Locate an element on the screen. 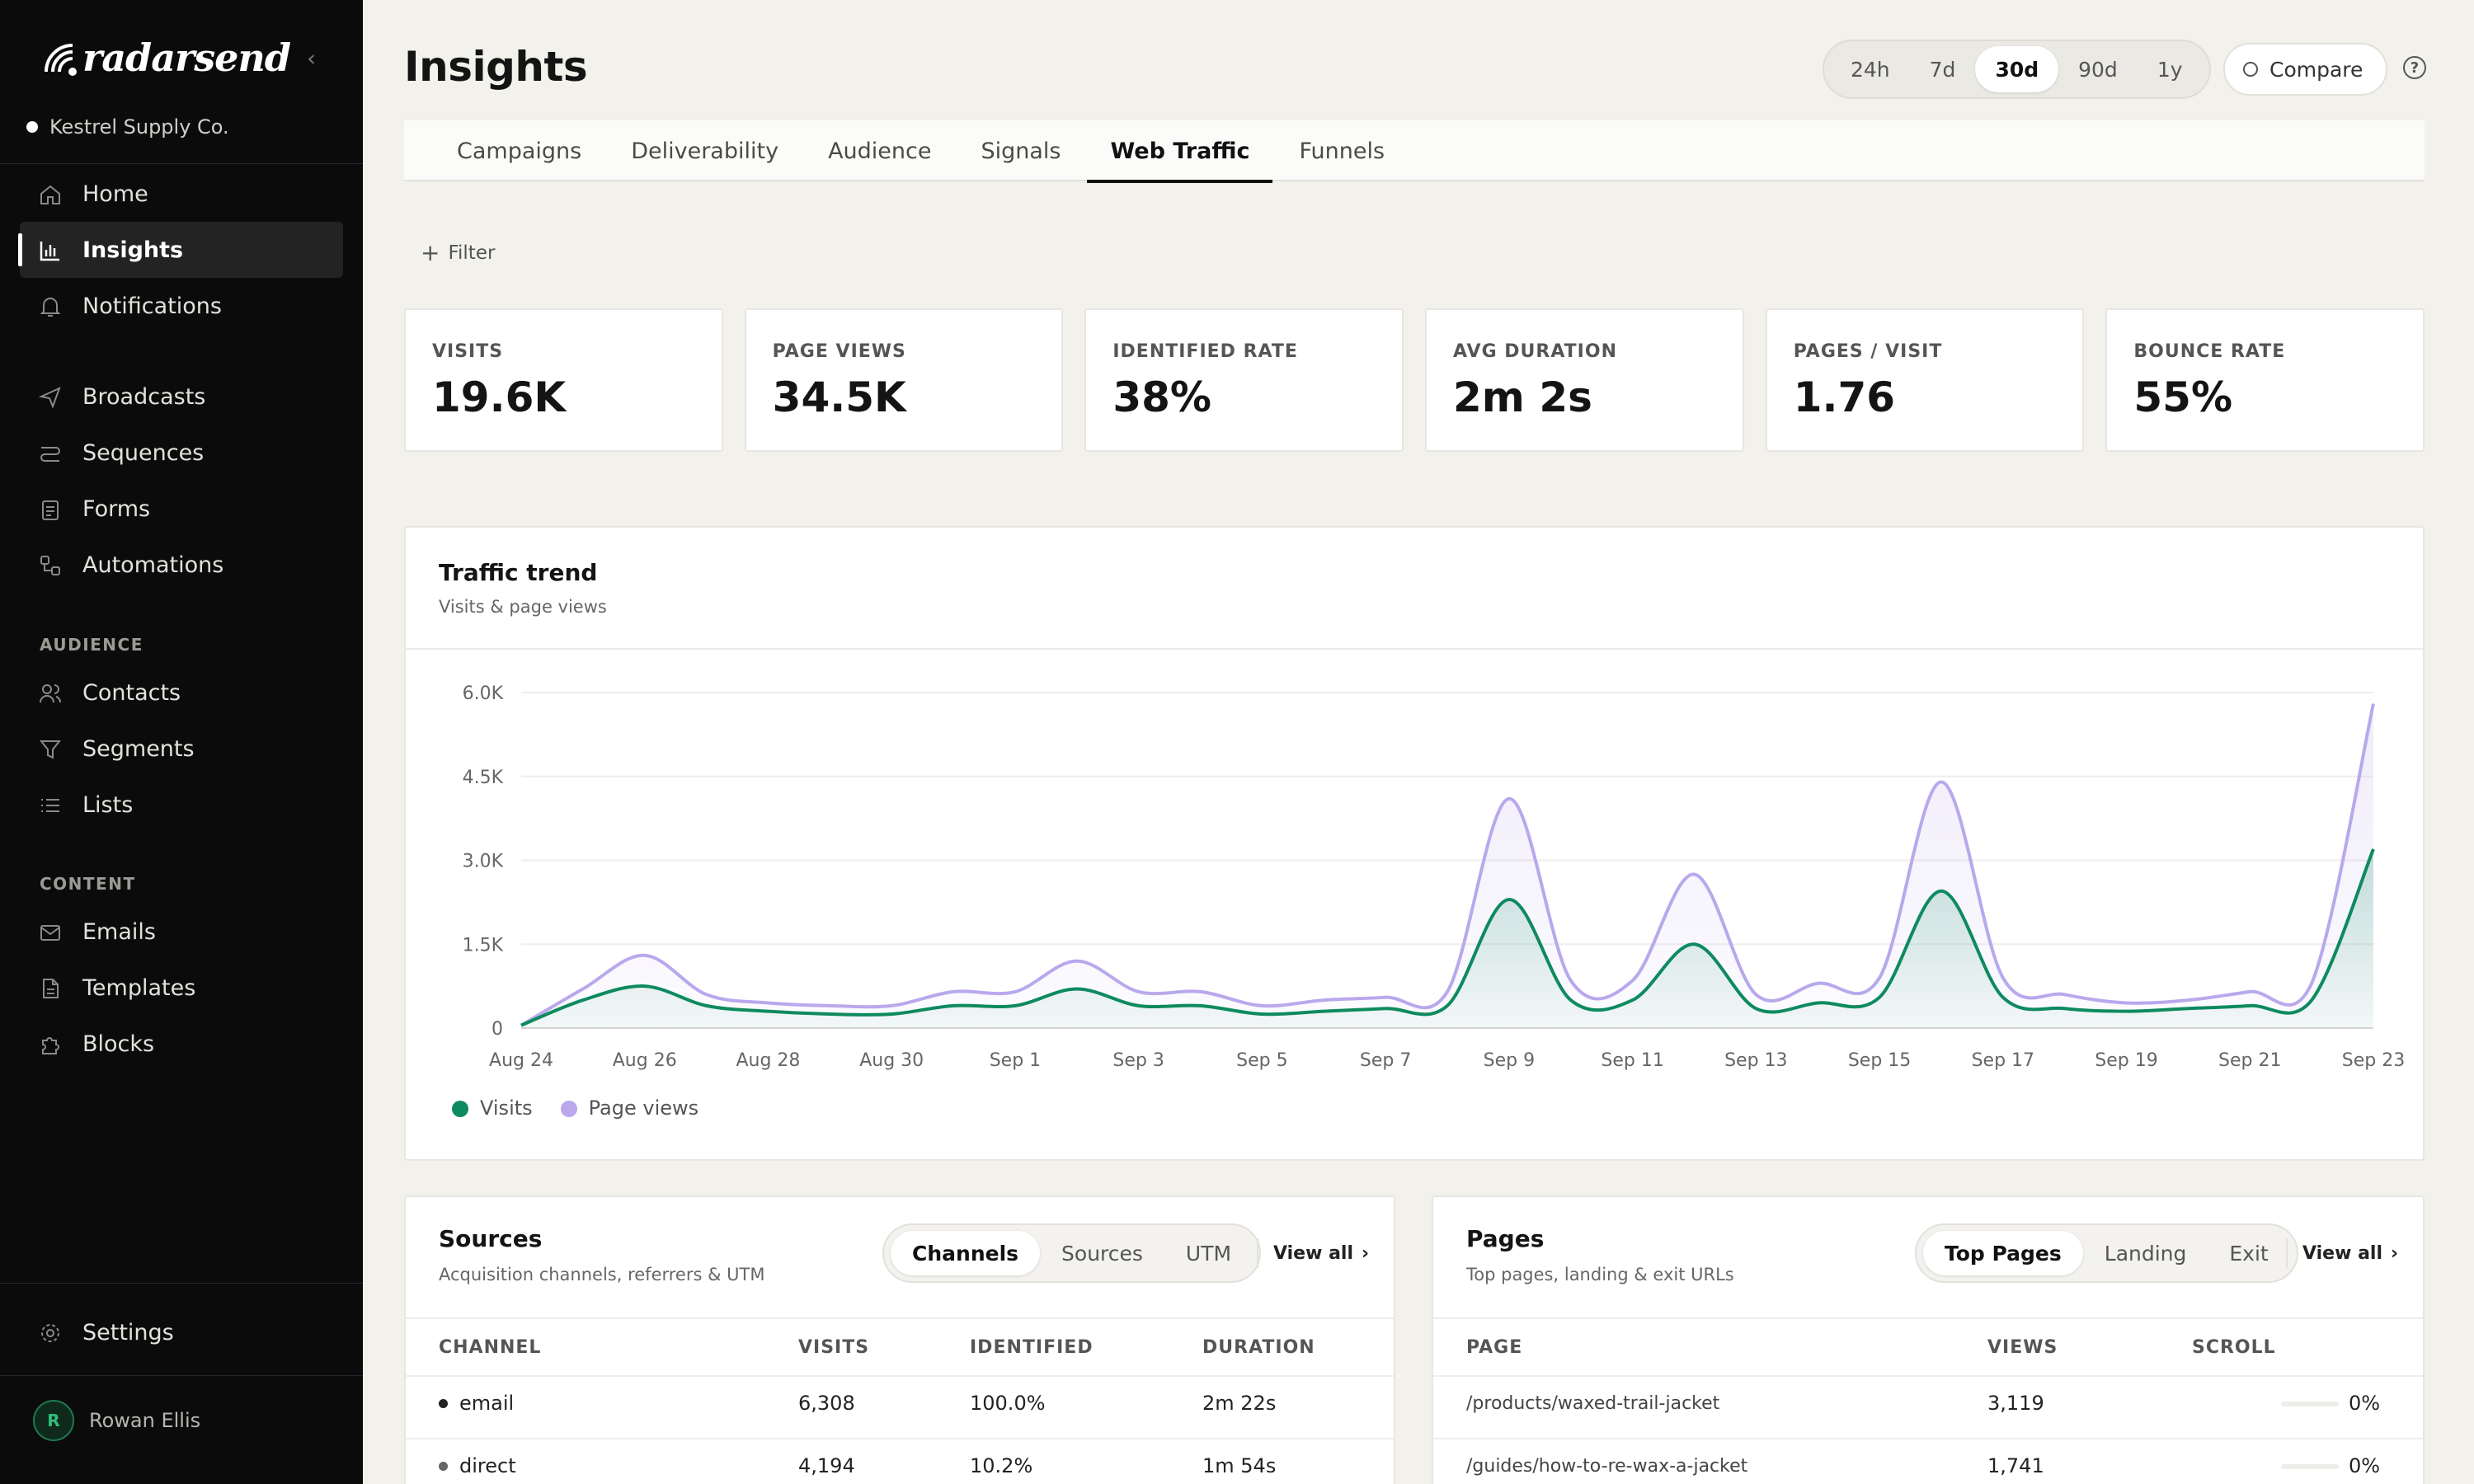  tab-deliverability: Deliverability is located at coordinates (705, 151).